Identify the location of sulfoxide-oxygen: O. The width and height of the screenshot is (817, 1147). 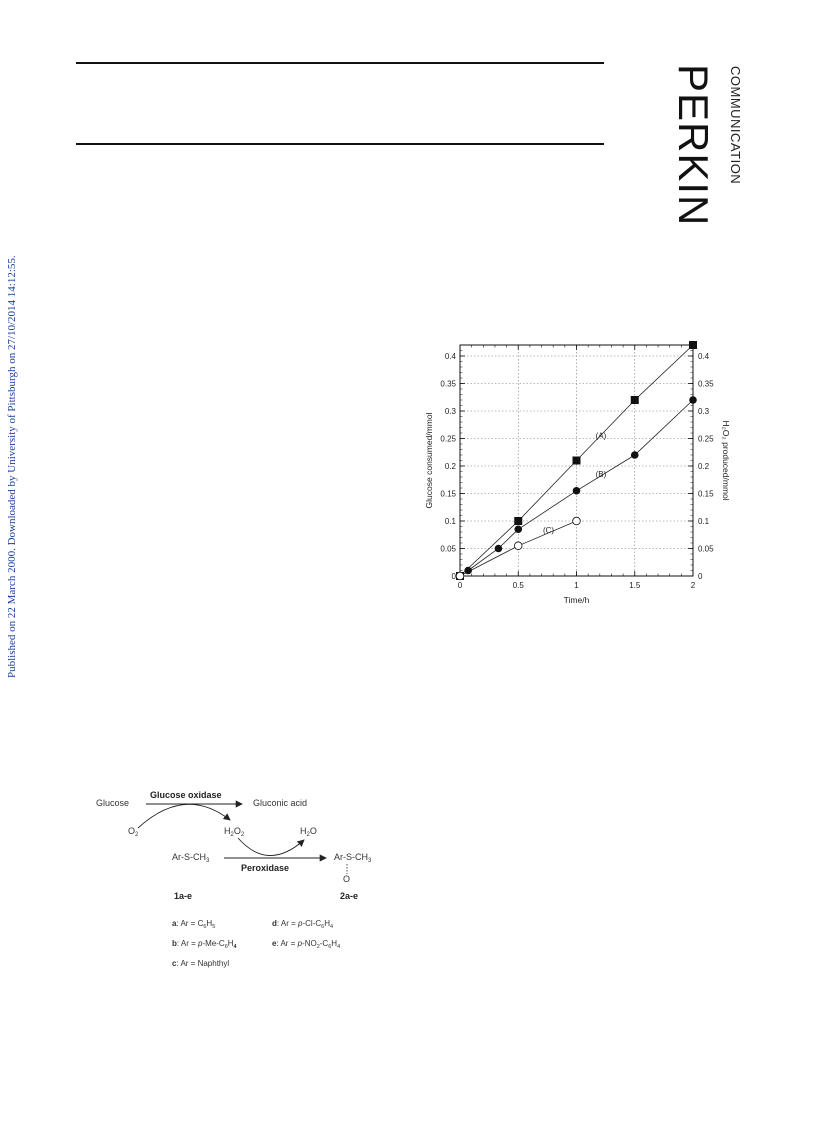
(346, 879).